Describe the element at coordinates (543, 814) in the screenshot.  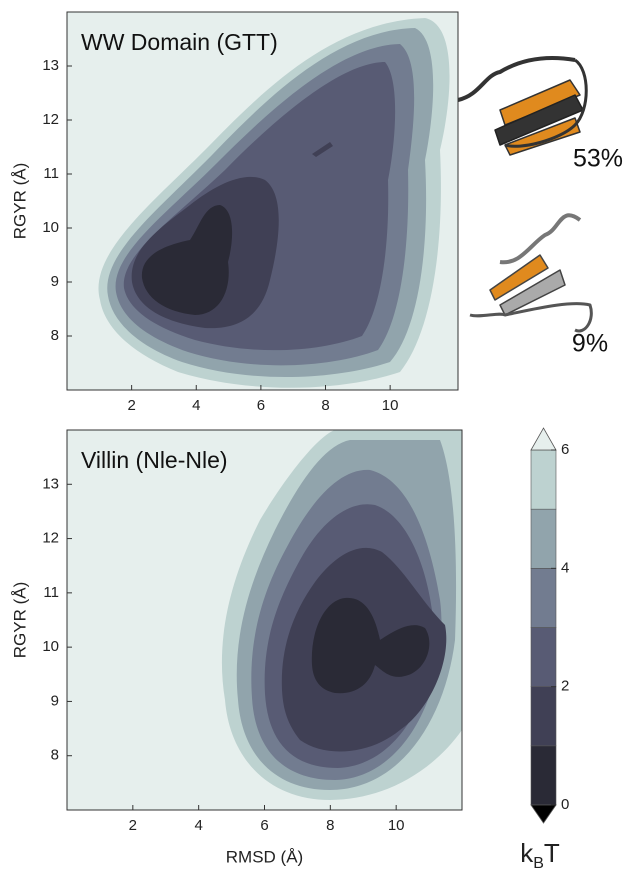
I see `colorbar-under` at that location.